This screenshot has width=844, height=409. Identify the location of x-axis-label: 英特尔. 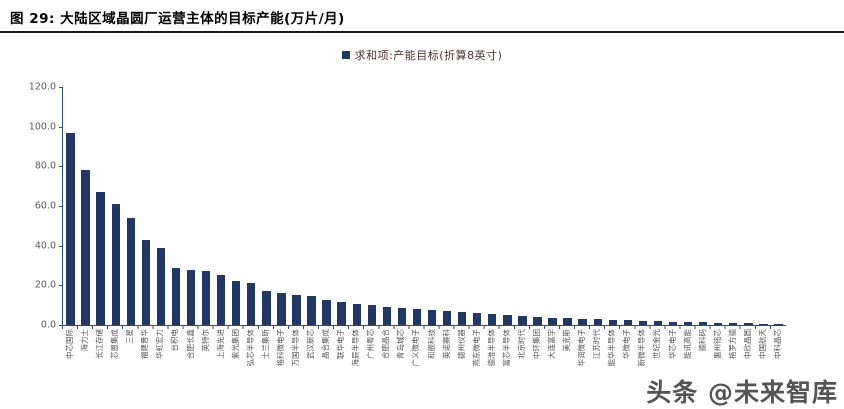
(205, 340).